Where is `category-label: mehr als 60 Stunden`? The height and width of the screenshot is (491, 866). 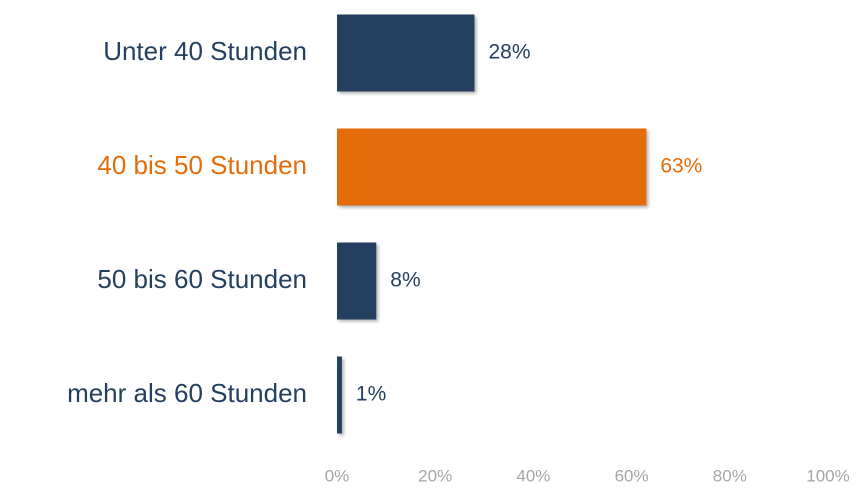
category-label: mehr als 60 Stunden is located at coordinates (187, 393).